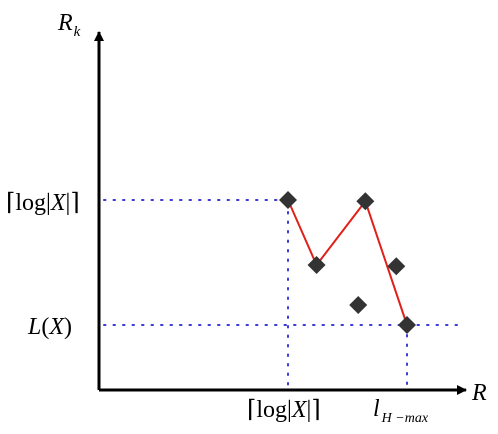  I want to click on data-points, so click(347, 262).